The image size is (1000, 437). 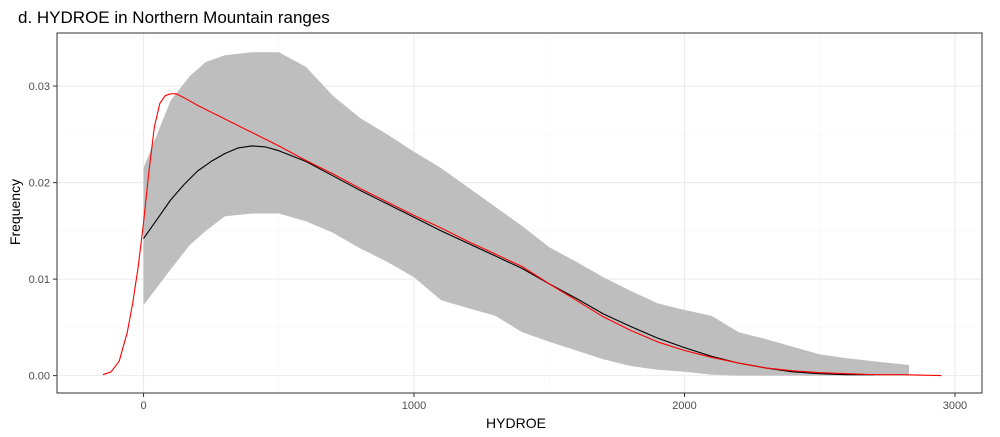 What do you see at coordinates (414, 406) in the screenshot?
I see `x-tick-label: 1000` at bounding box center [414, 406].